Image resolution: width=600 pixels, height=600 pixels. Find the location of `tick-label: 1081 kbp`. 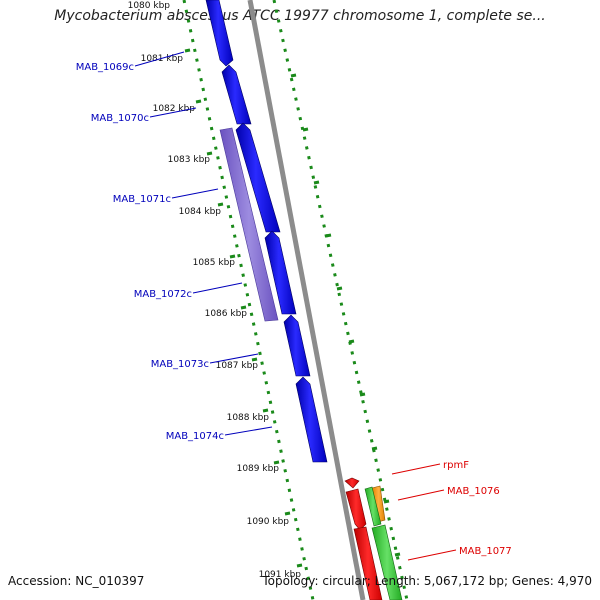

tick-label: 1081 kbp is located at coordinates (162, 59).